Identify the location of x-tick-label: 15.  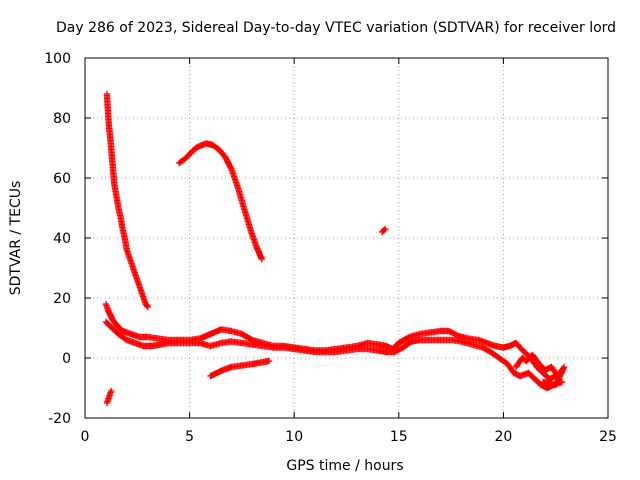
(399, 437).